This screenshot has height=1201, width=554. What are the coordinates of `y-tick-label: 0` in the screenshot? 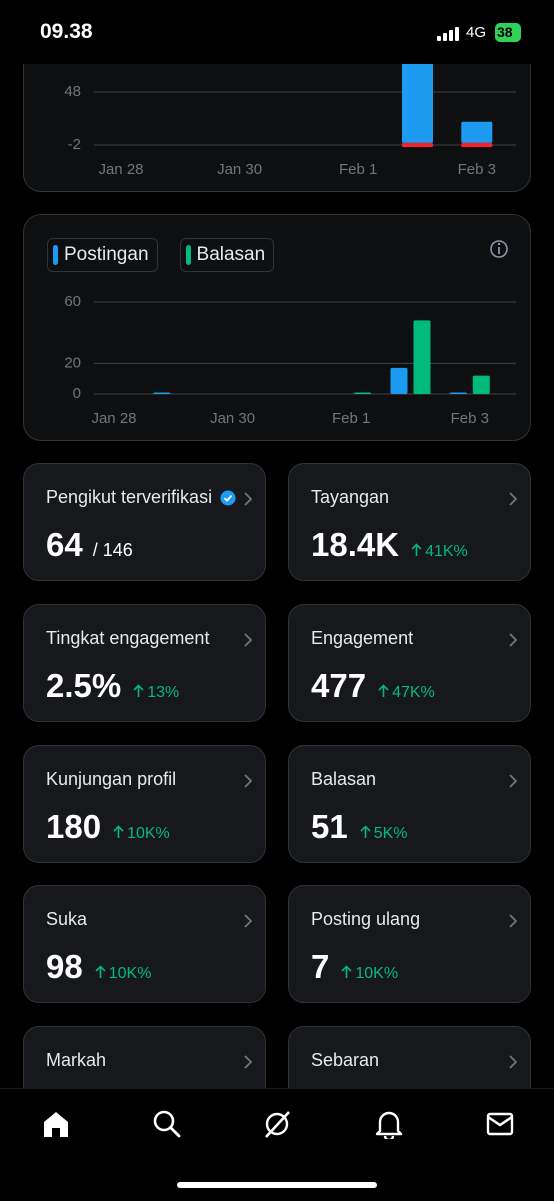 It's located at (77, 393).